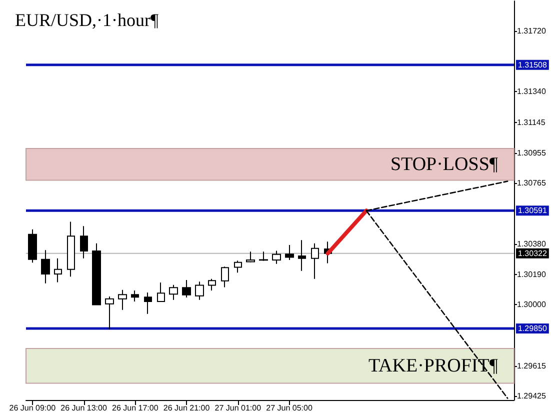 This screenshot has height=418, width=551. Describe the element at coordinates (531, 91) in the screenshot. I see `y-tick-label: 1.31340` at that location.